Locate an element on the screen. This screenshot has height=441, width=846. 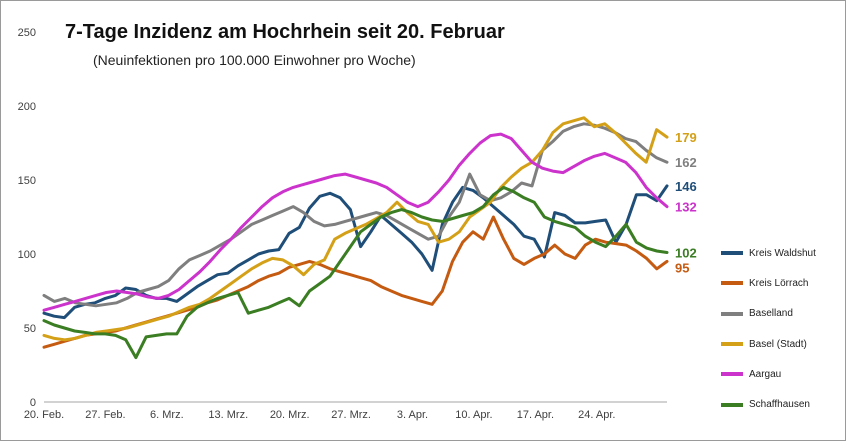
legend-item: Kreis Waldshut is located at coordinates (780, 253).